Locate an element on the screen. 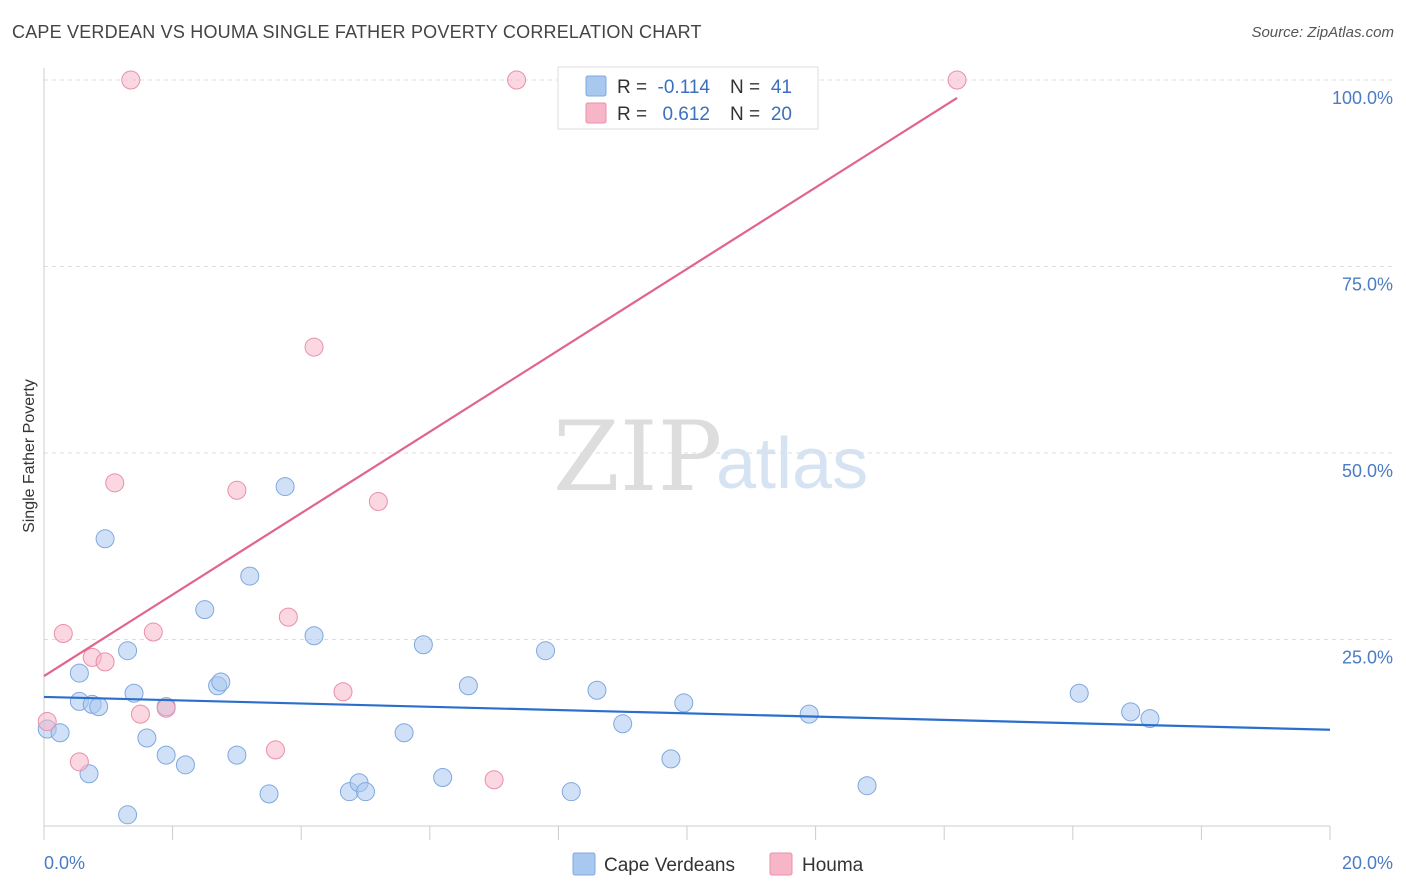 This screenshot has height=892, width=1406. watermark-atlas: atlas is located at coordinates (792, 464).